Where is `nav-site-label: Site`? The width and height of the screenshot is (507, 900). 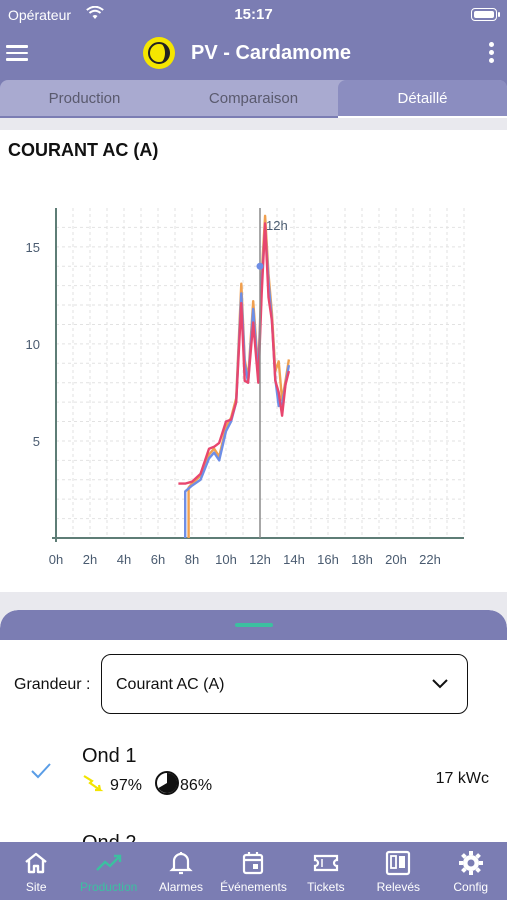
nav-site-label: Site is located at coordinates (36, 887).